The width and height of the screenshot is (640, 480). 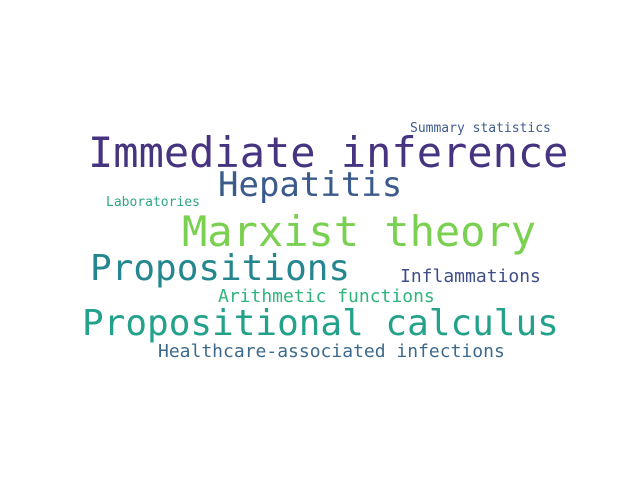 I want to click on word-summary-statistics: Summary statistics, so click(x=480, y=128).